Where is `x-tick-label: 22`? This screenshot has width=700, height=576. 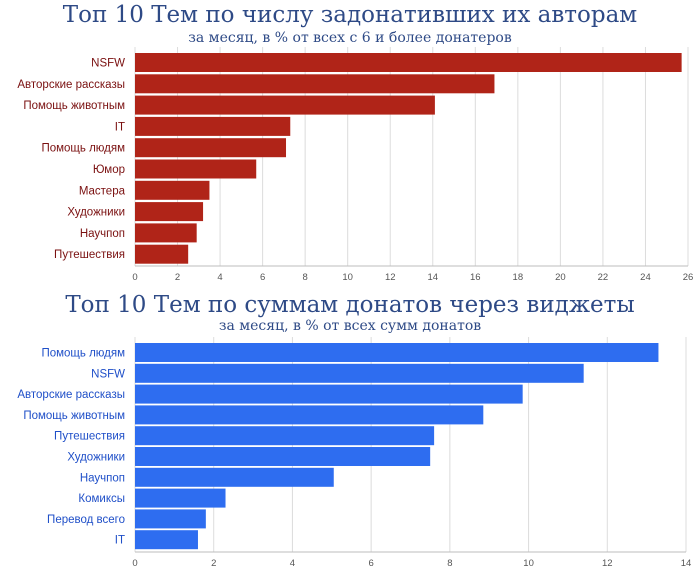
x-tick-label: 22 is located at coordinates (603, 277).